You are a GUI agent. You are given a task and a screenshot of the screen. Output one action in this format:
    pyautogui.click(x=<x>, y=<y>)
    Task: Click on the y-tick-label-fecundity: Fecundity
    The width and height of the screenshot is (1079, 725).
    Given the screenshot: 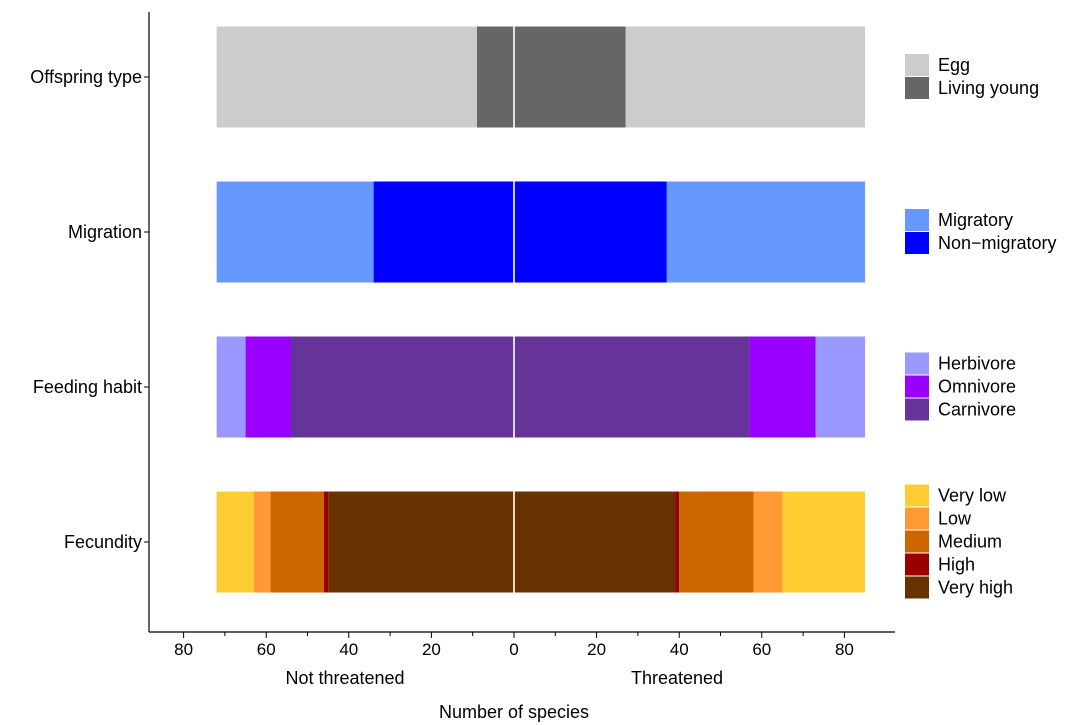 What is the action you would take?
    pyautogui.click(x=103, y=542)
    